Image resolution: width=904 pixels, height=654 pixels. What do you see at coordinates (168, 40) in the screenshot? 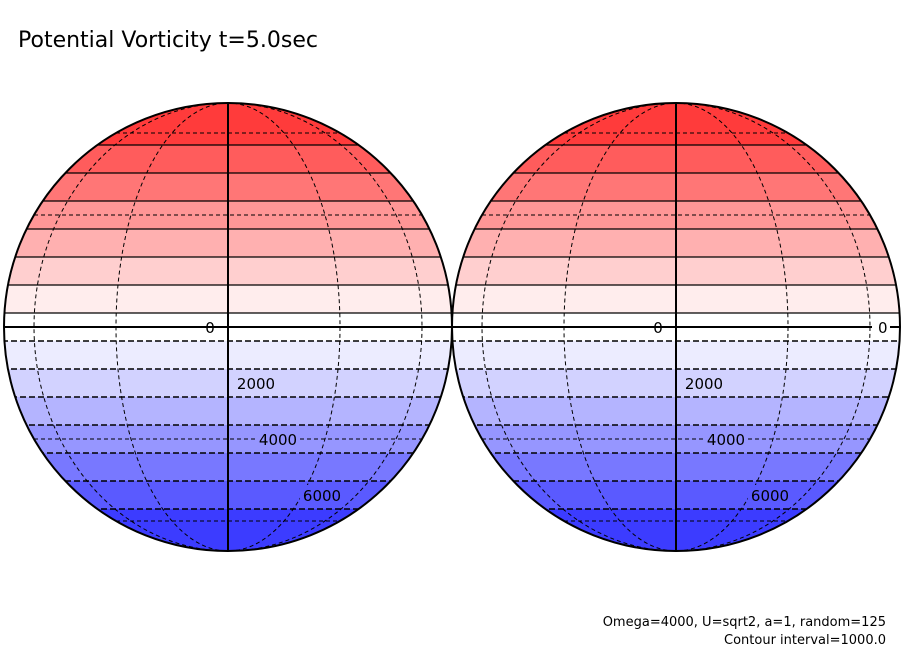
I see `chart-title: Potential Vorticity t=5.0sec` at bounding box center [168, 40].